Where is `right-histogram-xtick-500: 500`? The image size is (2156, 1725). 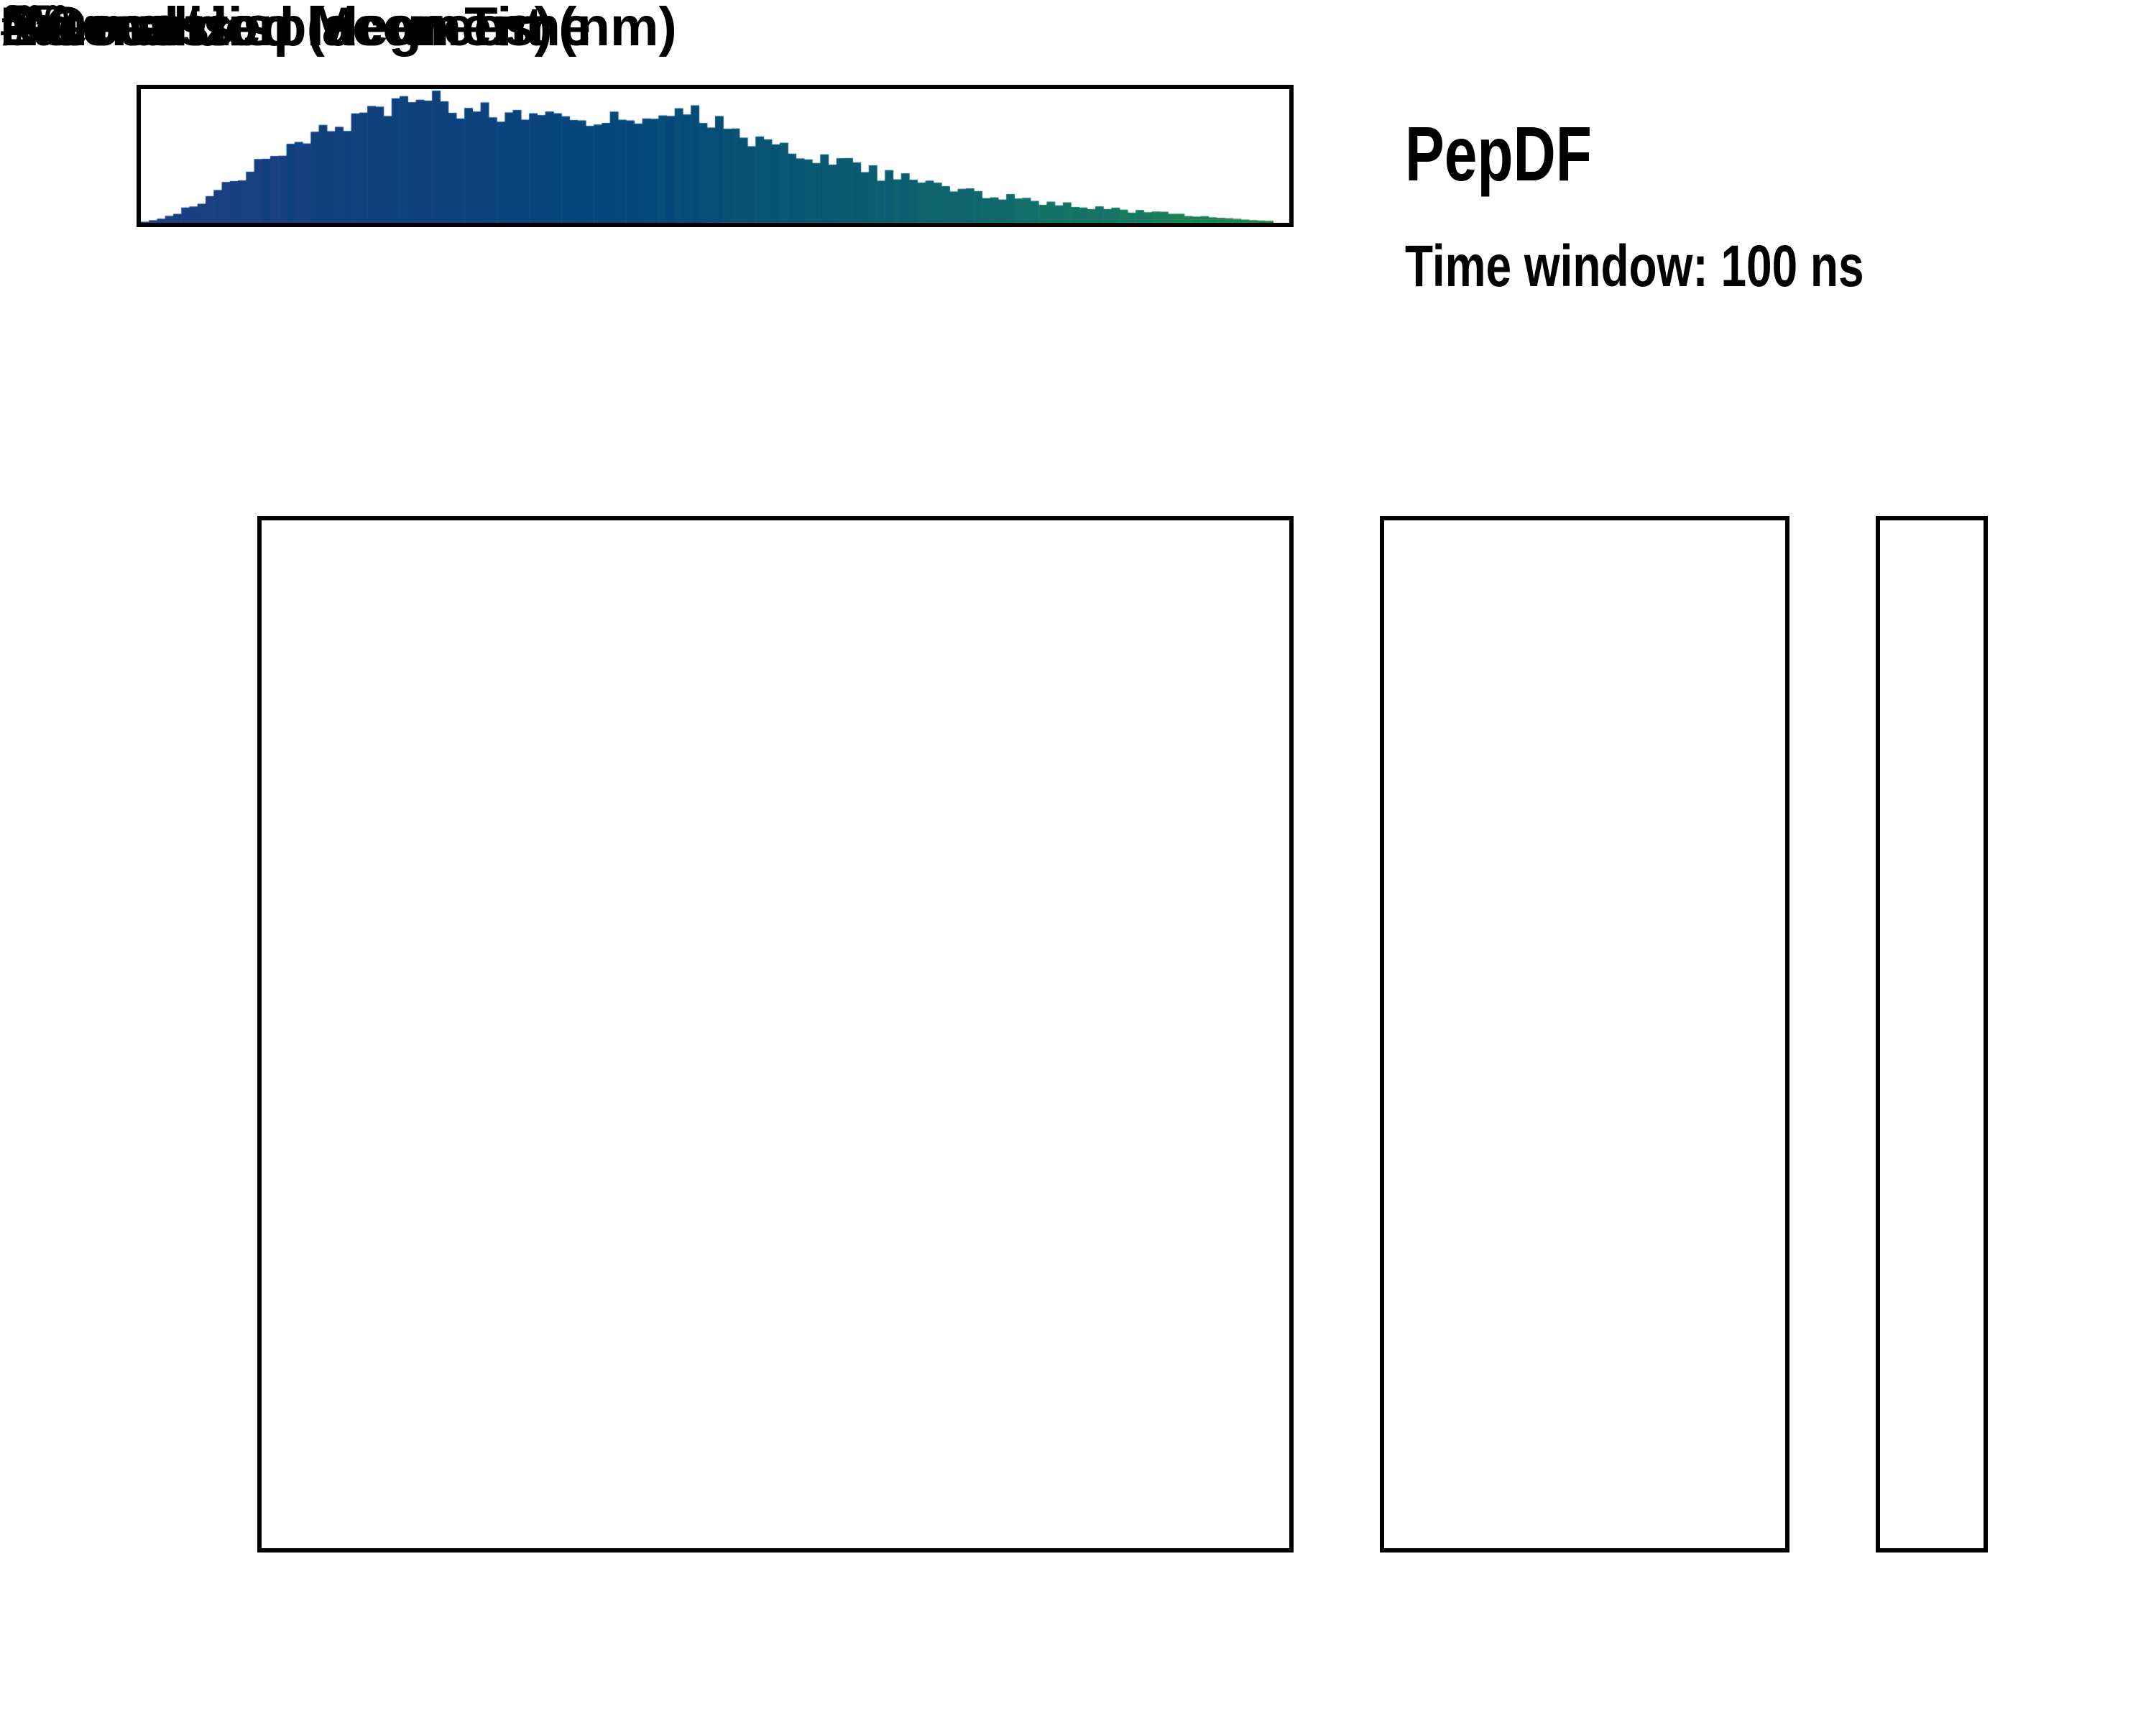
right-histogram-xtick-500: 500 is located at coordinates (35, 22).